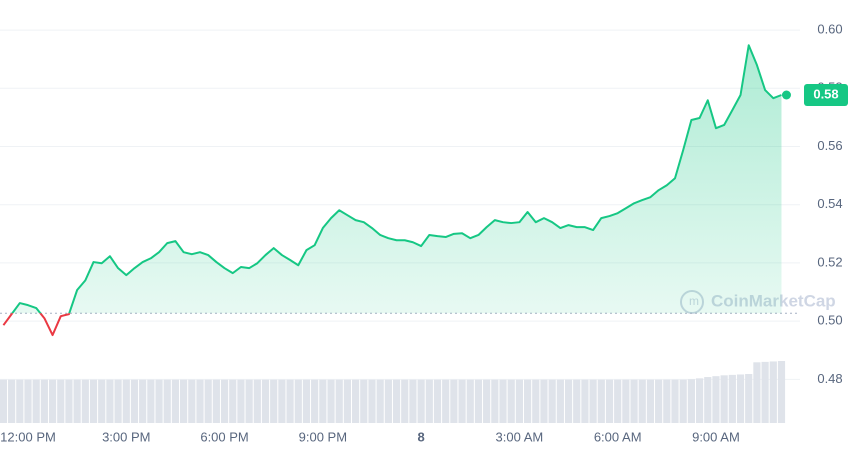  I want to click on x-tick-label: 6:00 AM, so click(618, 436).